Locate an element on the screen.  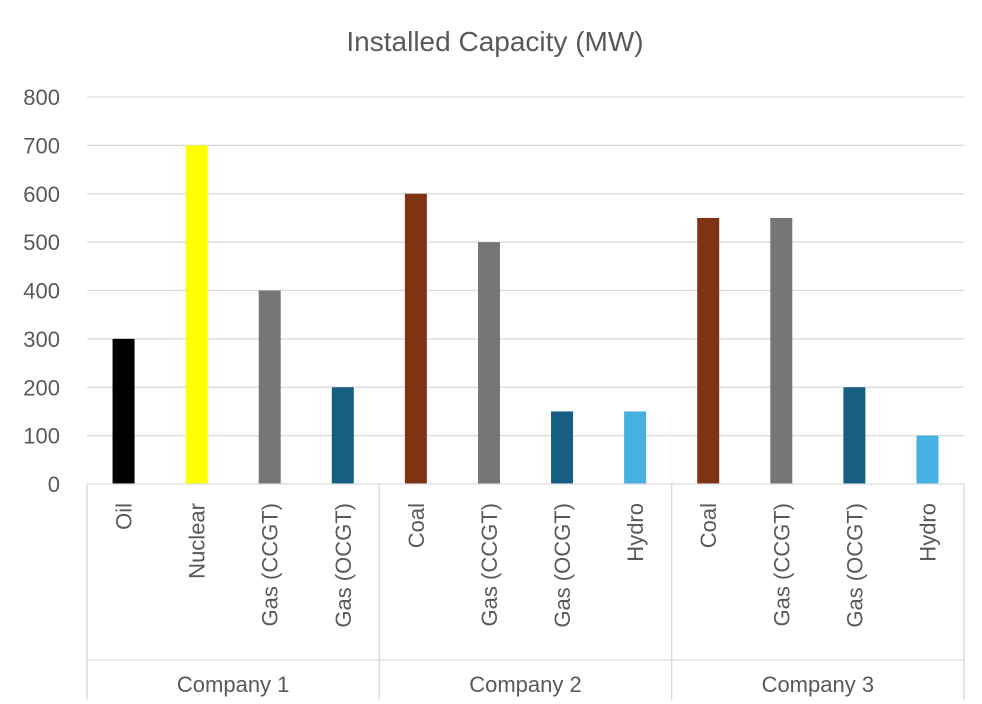
y-tick-label: 400 is located at coordinates (41, 291).